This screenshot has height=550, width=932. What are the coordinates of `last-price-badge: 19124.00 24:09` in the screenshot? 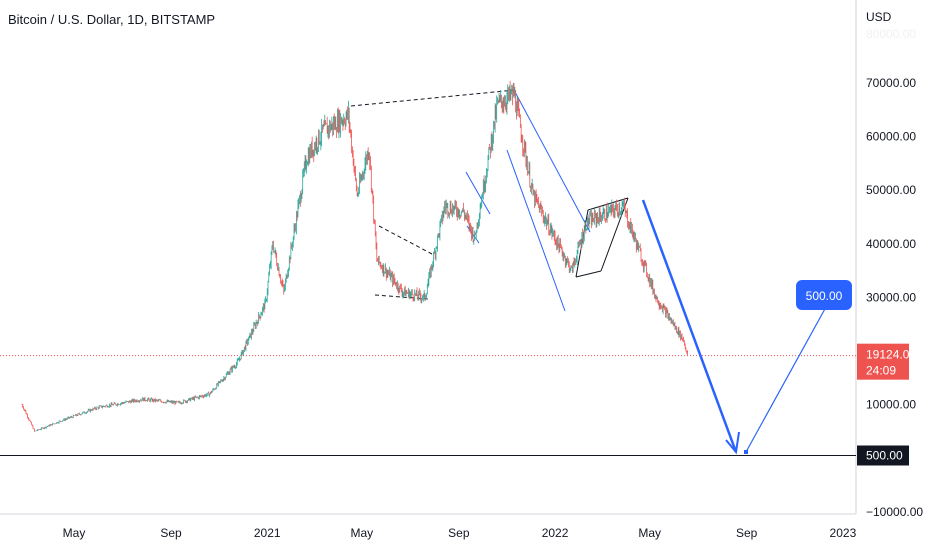 It's located at (886, 361).